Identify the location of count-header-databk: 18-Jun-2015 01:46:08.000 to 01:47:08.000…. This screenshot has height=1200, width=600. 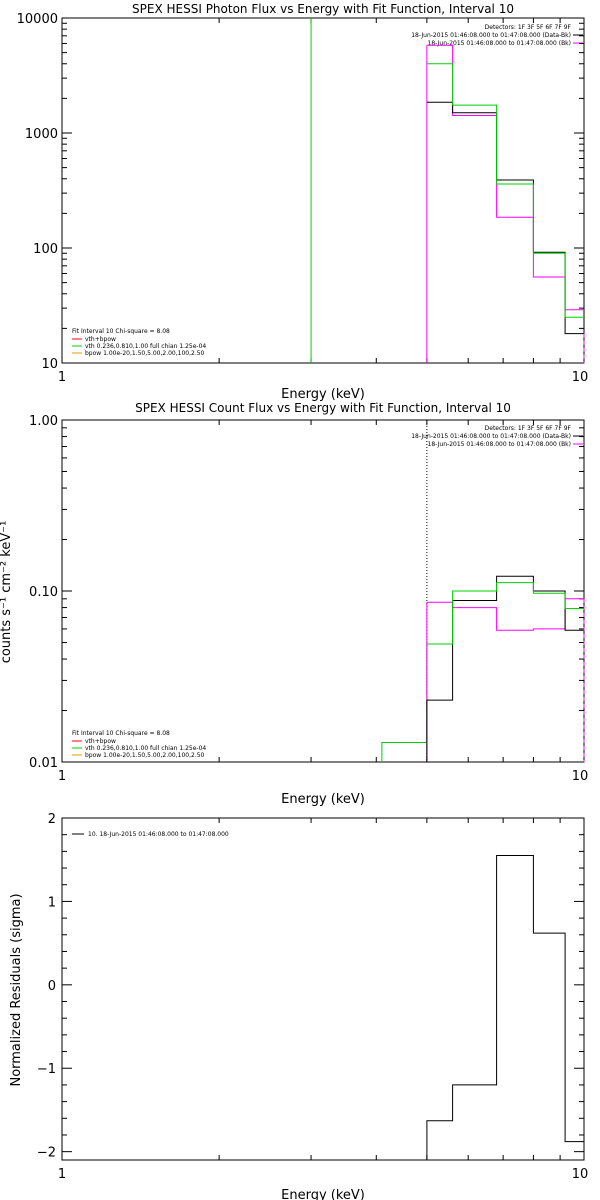
(491, 436).